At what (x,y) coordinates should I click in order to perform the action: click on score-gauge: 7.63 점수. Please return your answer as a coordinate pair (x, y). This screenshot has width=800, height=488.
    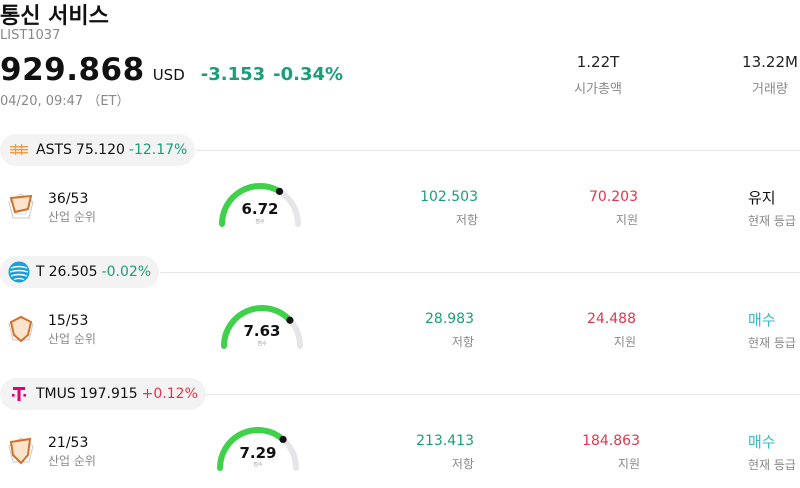
    Looking at the image, I should click on (262, 325).